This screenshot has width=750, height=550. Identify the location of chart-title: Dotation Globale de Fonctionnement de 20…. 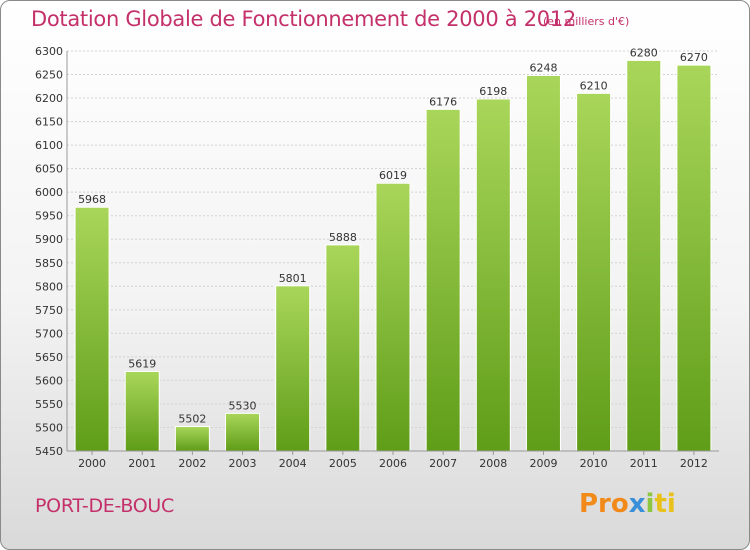
(303, 19).